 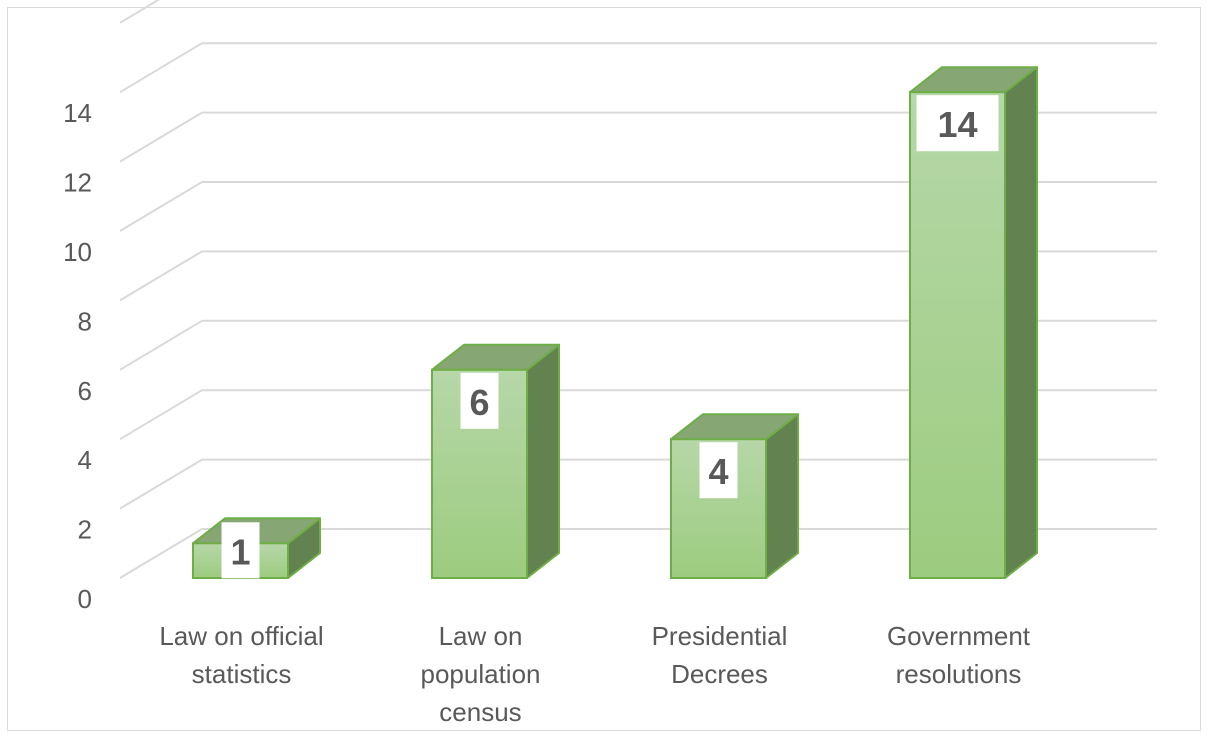 What do you see at coordinates (720, 655) in the screenshot?
I see `category-label: Presidential Decrees` at bounding box center [720, 655].